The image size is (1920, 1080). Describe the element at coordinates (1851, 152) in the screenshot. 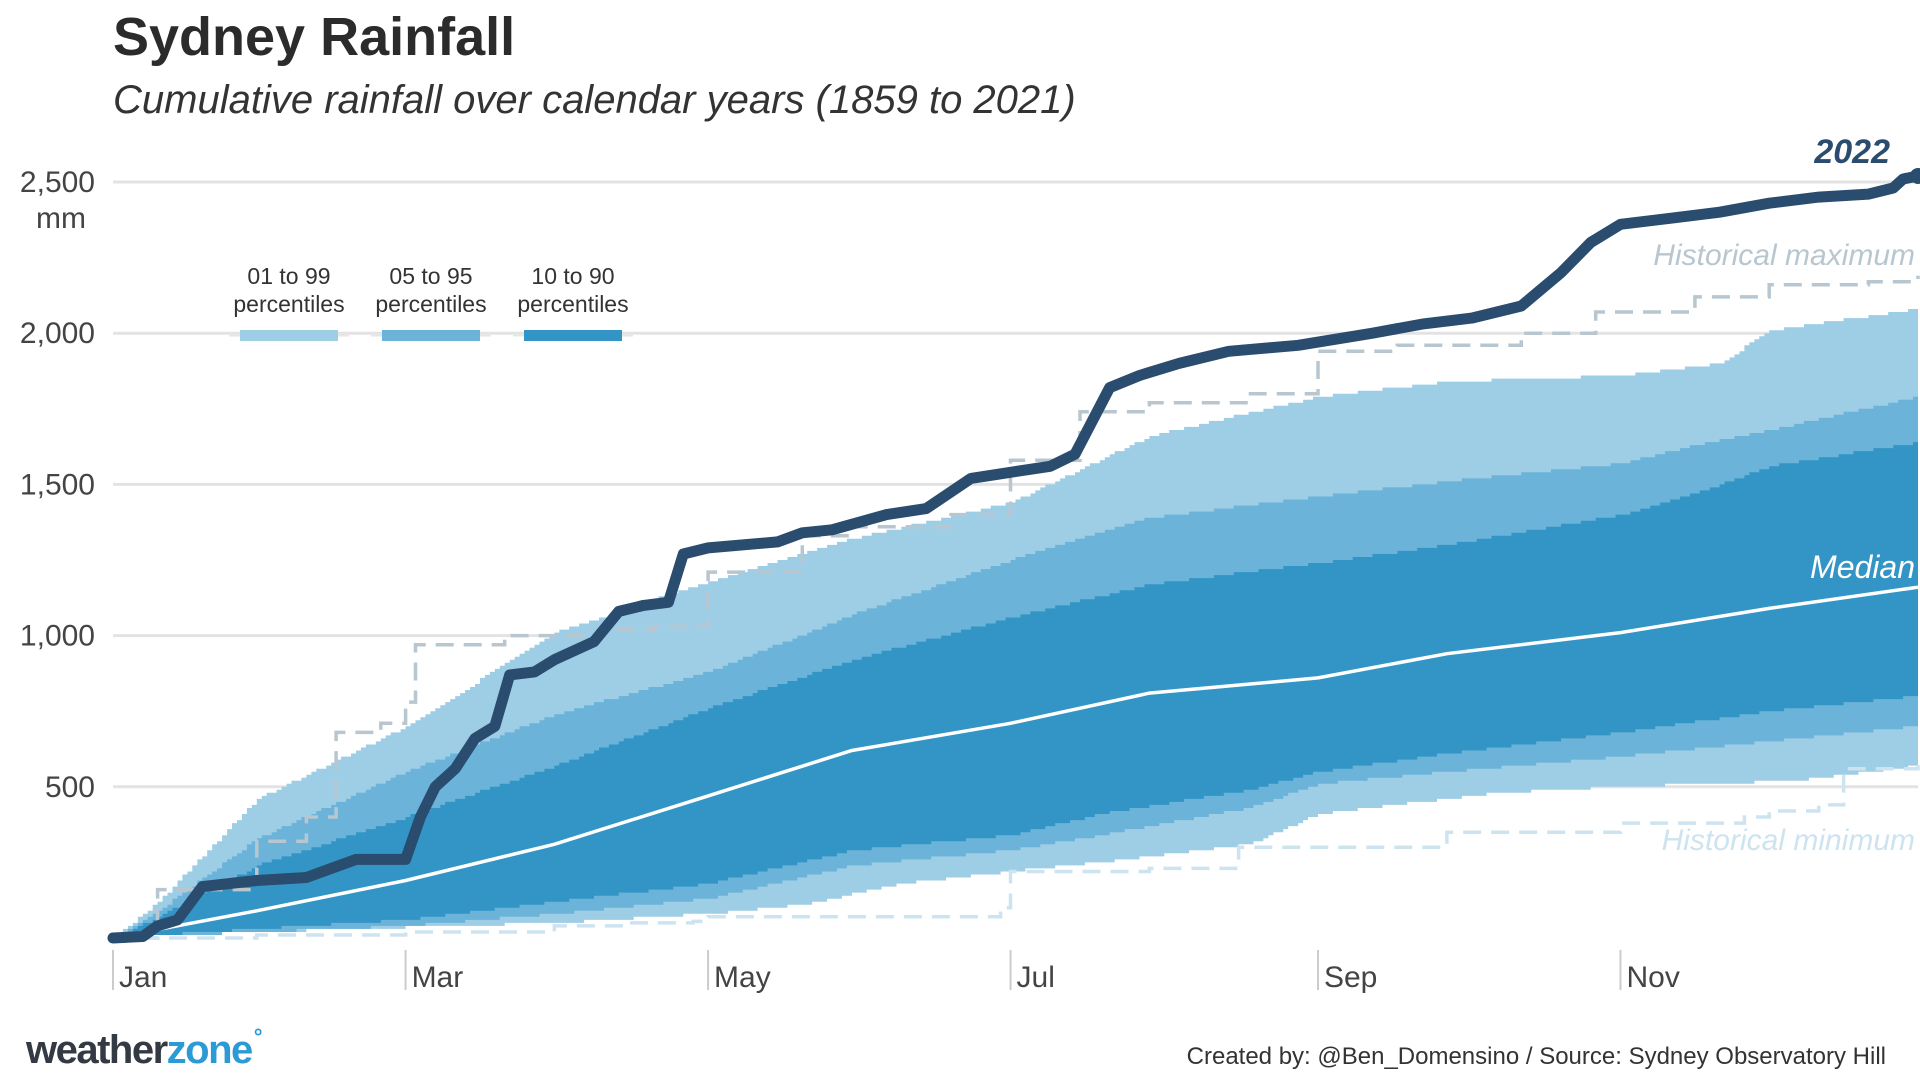

I see `label-2022: 2022` at that location.